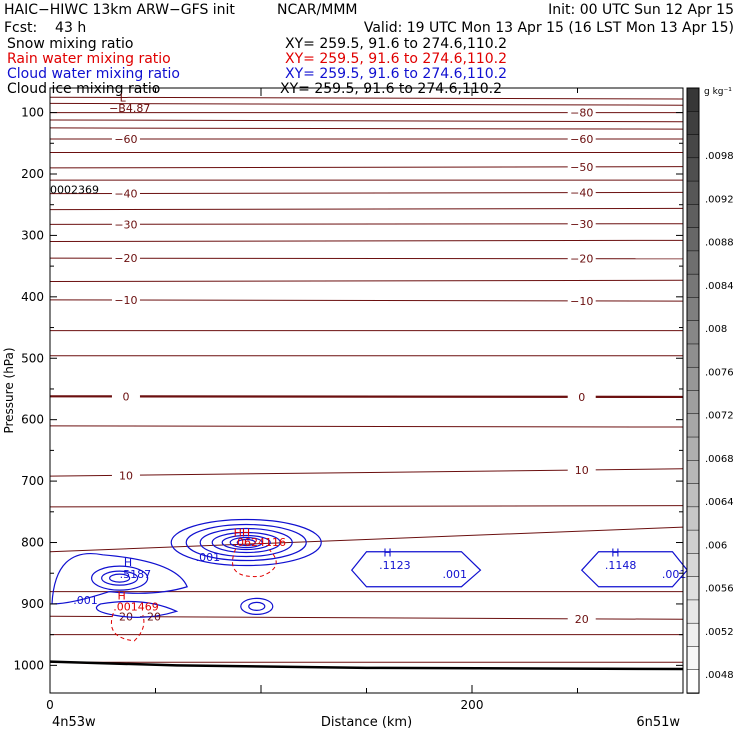 This screenshot has height=740, width=740. I want to click on isotherm-label: −80, so click(581, 113).